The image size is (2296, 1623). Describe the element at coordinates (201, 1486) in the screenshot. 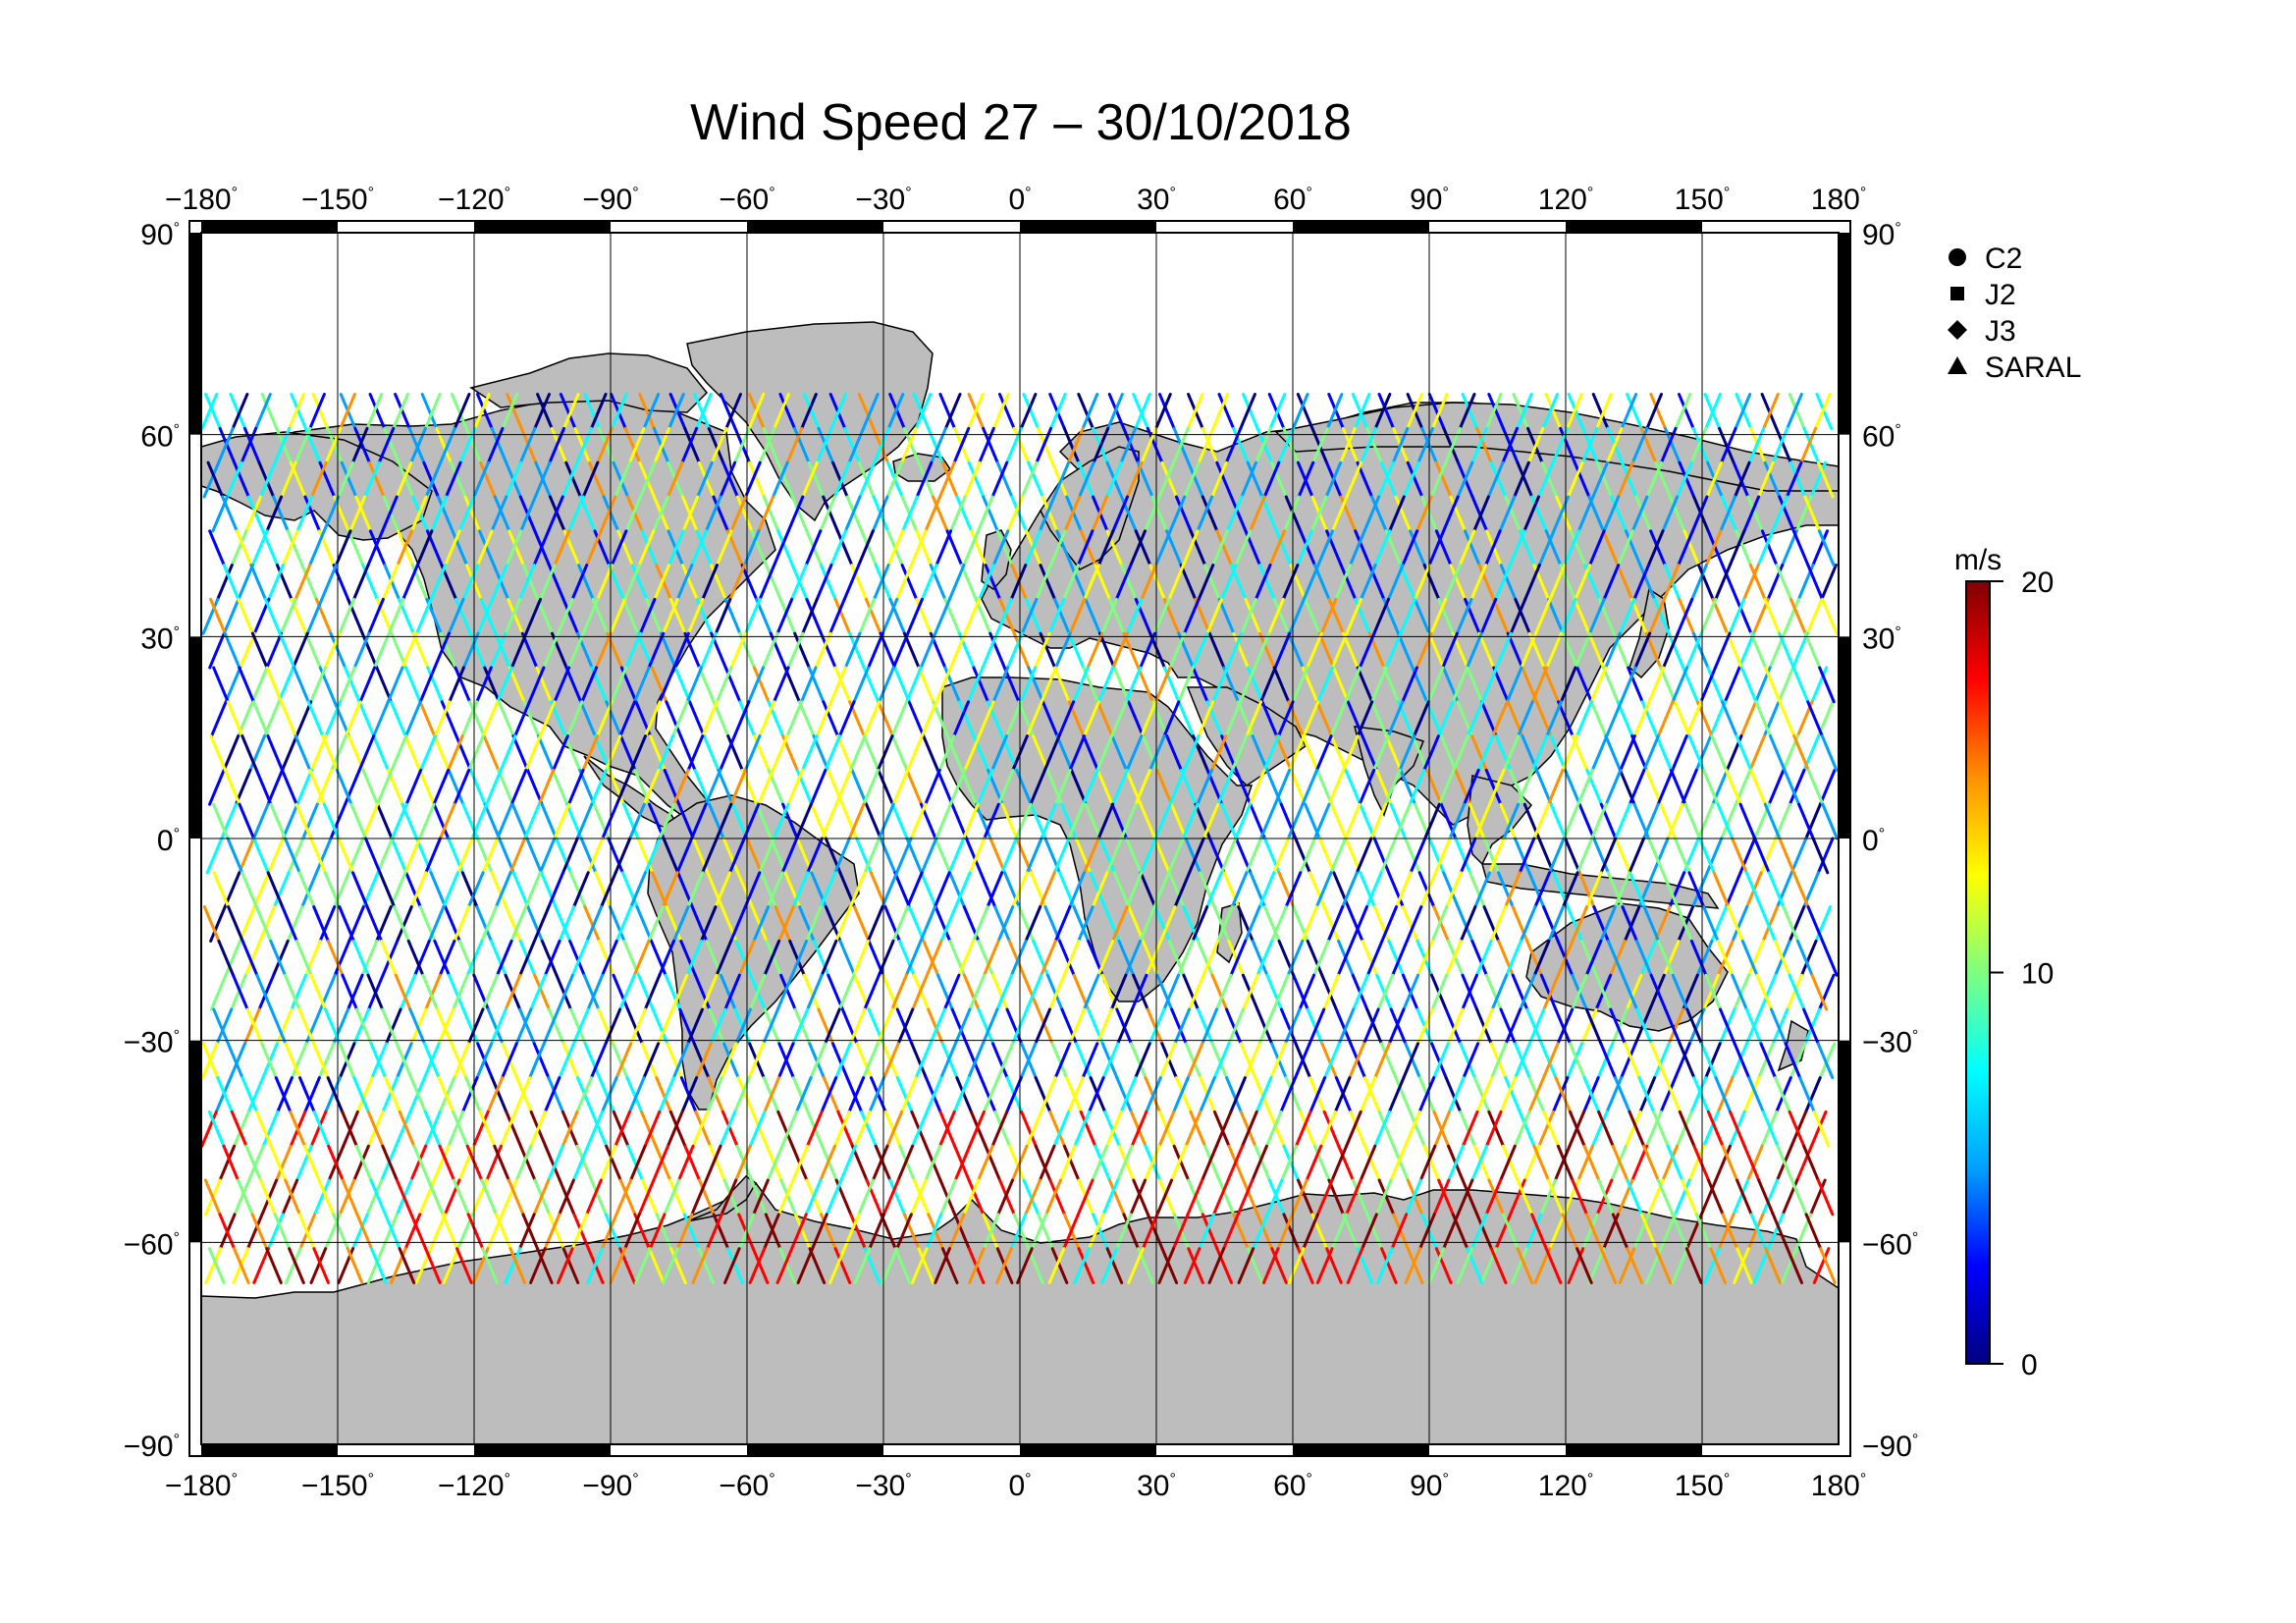

I see `lon-tick-label-bottom: −180°` at that location.